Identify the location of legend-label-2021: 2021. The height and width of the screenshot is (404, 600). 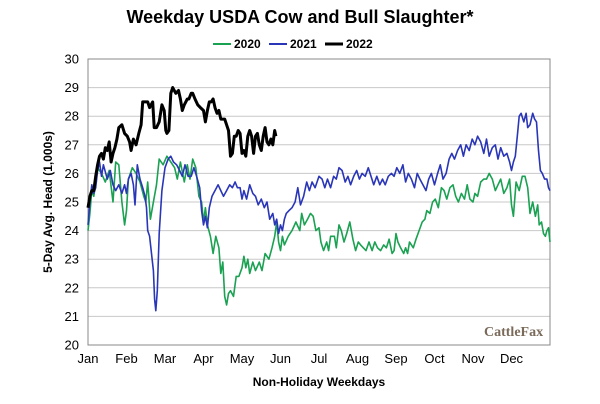
(303, 44).